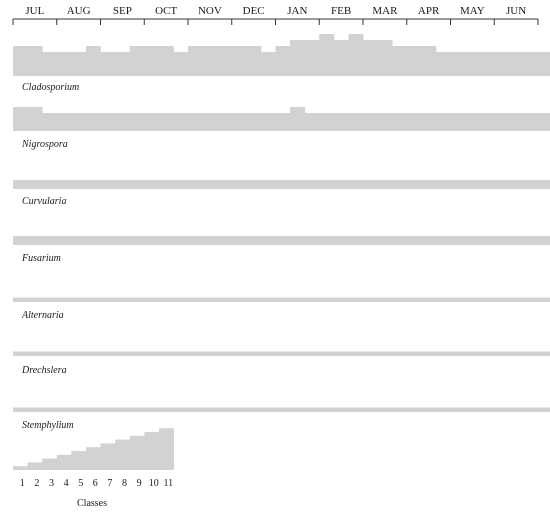  What do you see at coordinates (92, 503) in the screenshot?
I see `legend-axis-title: Classes` at bounding box center [92, 503].